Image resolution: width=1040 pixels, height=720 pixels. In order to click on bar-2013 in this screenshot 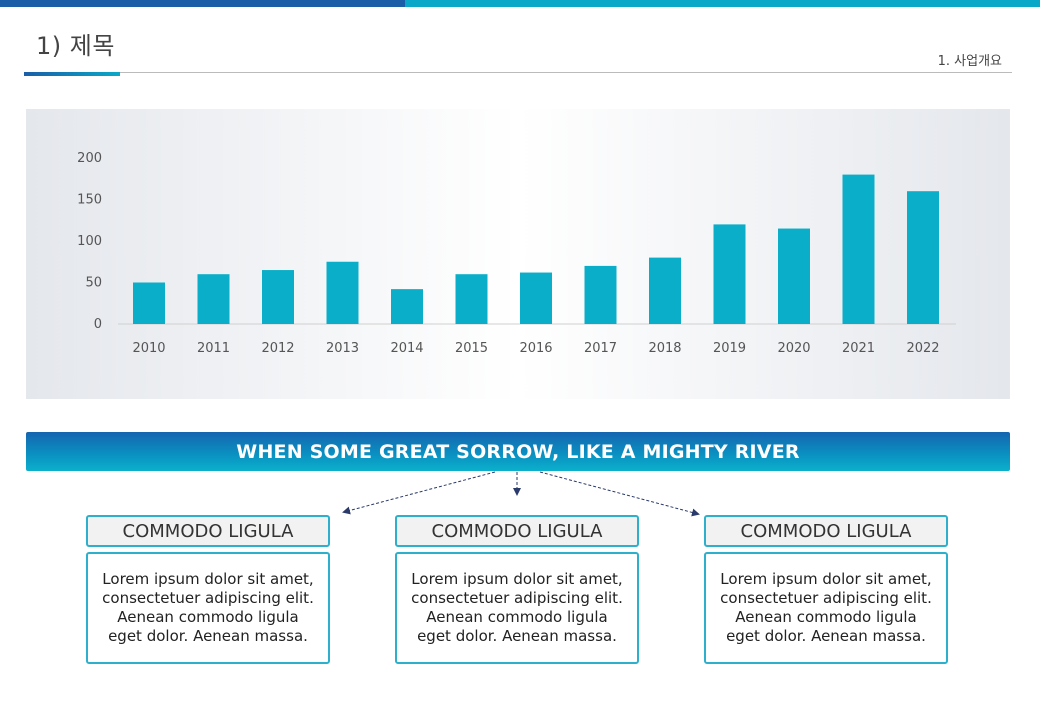, I will do `click(342, 292)`.